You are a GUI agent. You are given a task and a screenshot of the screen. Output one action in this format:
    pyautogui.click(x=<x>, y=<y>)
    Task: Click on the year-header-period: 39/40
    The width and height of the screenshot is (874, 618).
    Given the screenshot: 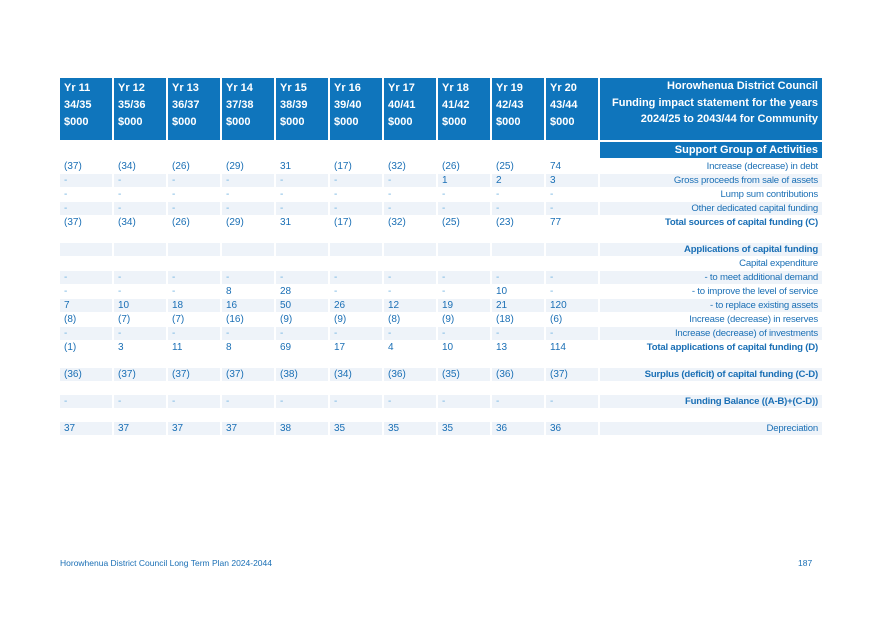 What is the action you would take?
    pyautogui.click(x=348, y=105)
    